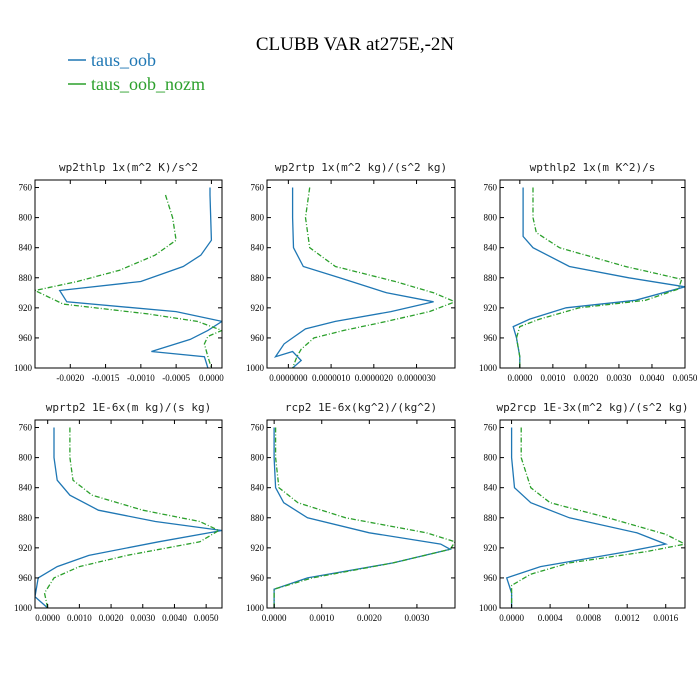  What do you see at coordinates (550, 618) in the screenshot?
I see `x-tick-label: 0.0004` at bounding box center [550, 618].